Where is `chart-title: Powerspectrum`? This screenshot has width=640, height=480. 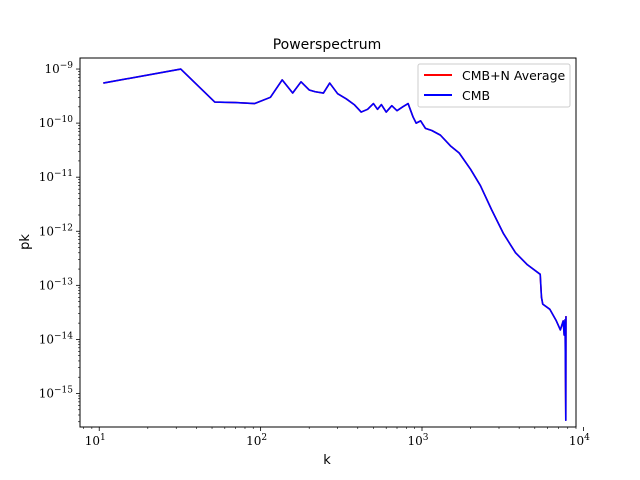 chart-title: Powerspectrum is located at coordinates (327, 45).